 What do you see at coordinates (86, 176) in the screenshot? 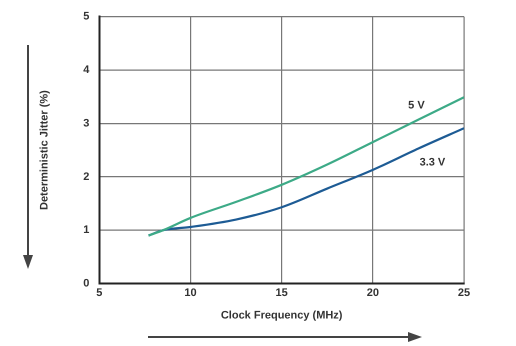
I see `y-tick-label: 2` at bounding box center [86, 176].